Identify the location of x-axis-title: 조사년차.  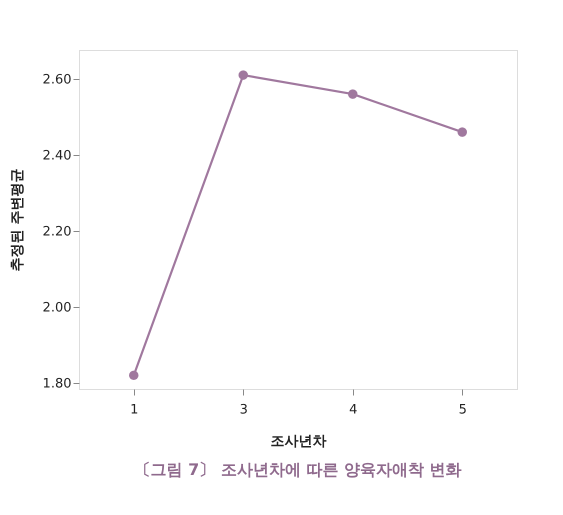
(298, 442).